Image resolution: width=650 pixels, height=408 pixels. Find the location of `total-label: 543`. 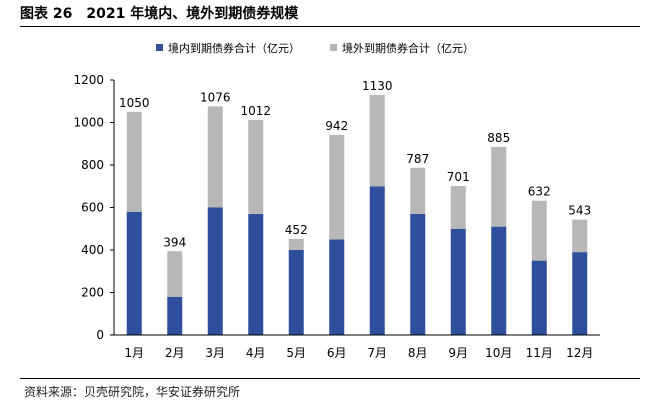

total-label: 543 is located at coordinates (579, 211).